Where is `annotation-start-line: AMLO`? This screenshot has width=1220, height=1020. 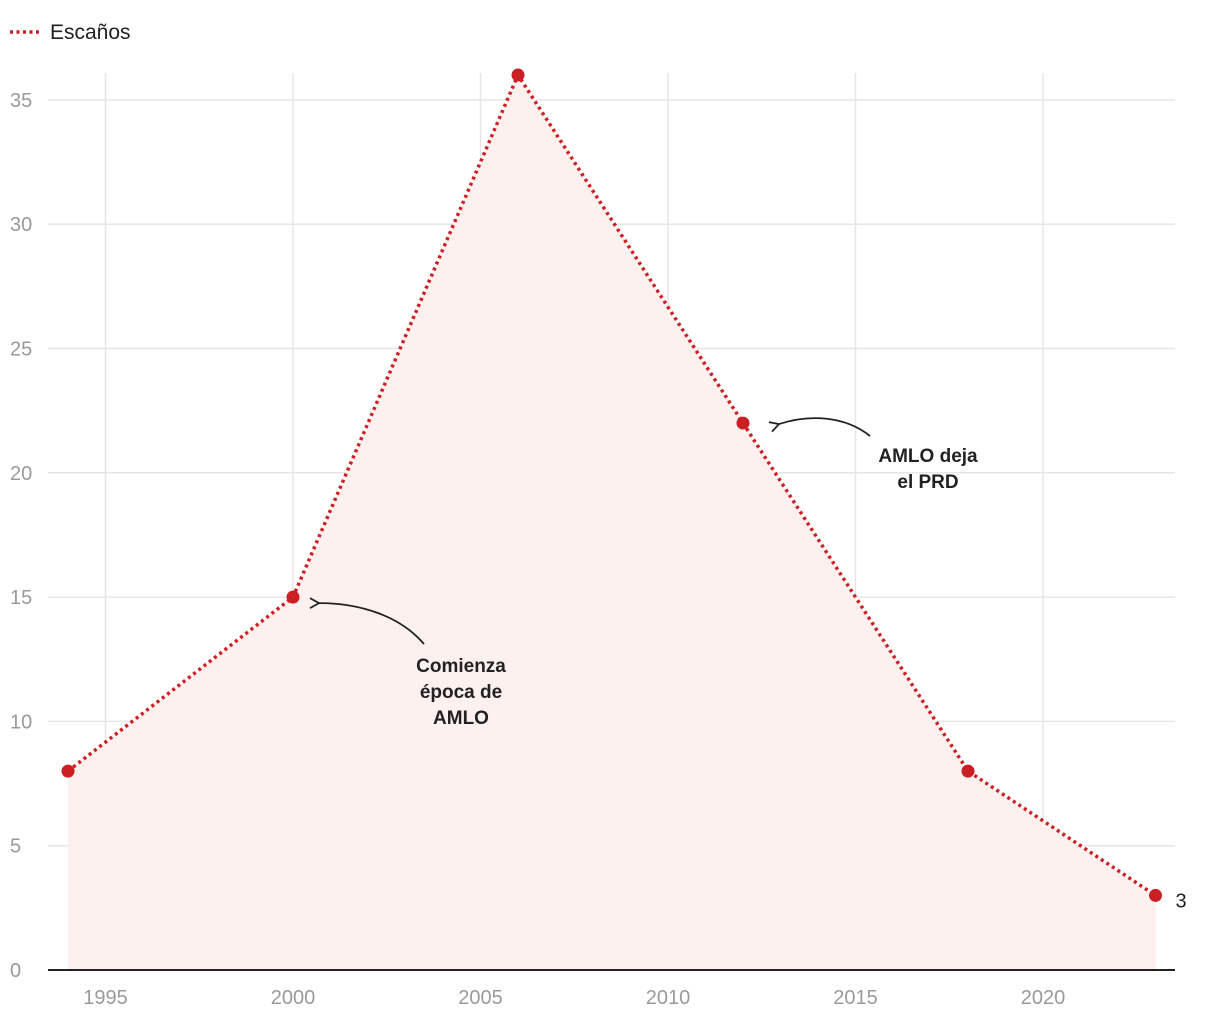
annotation-start-line: AMLO is located at coordinates (461, 718).